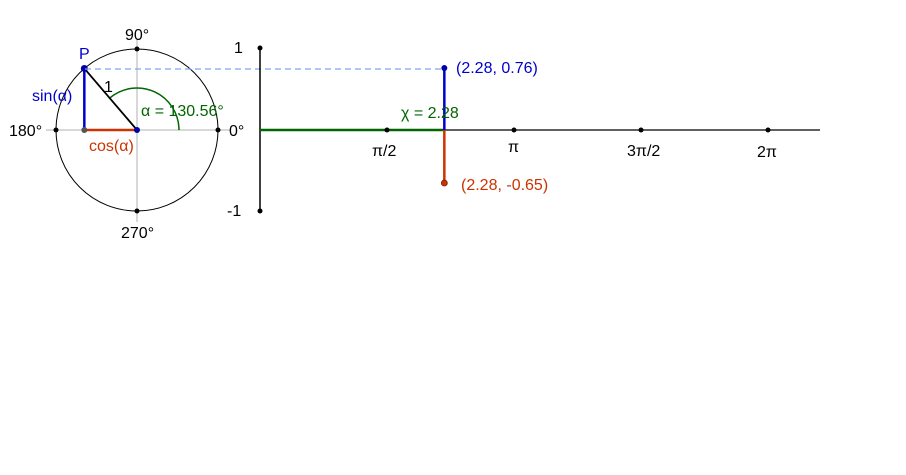  I want to click on x-tick-label-3pi-half: 3π/2, so click(643, 151).